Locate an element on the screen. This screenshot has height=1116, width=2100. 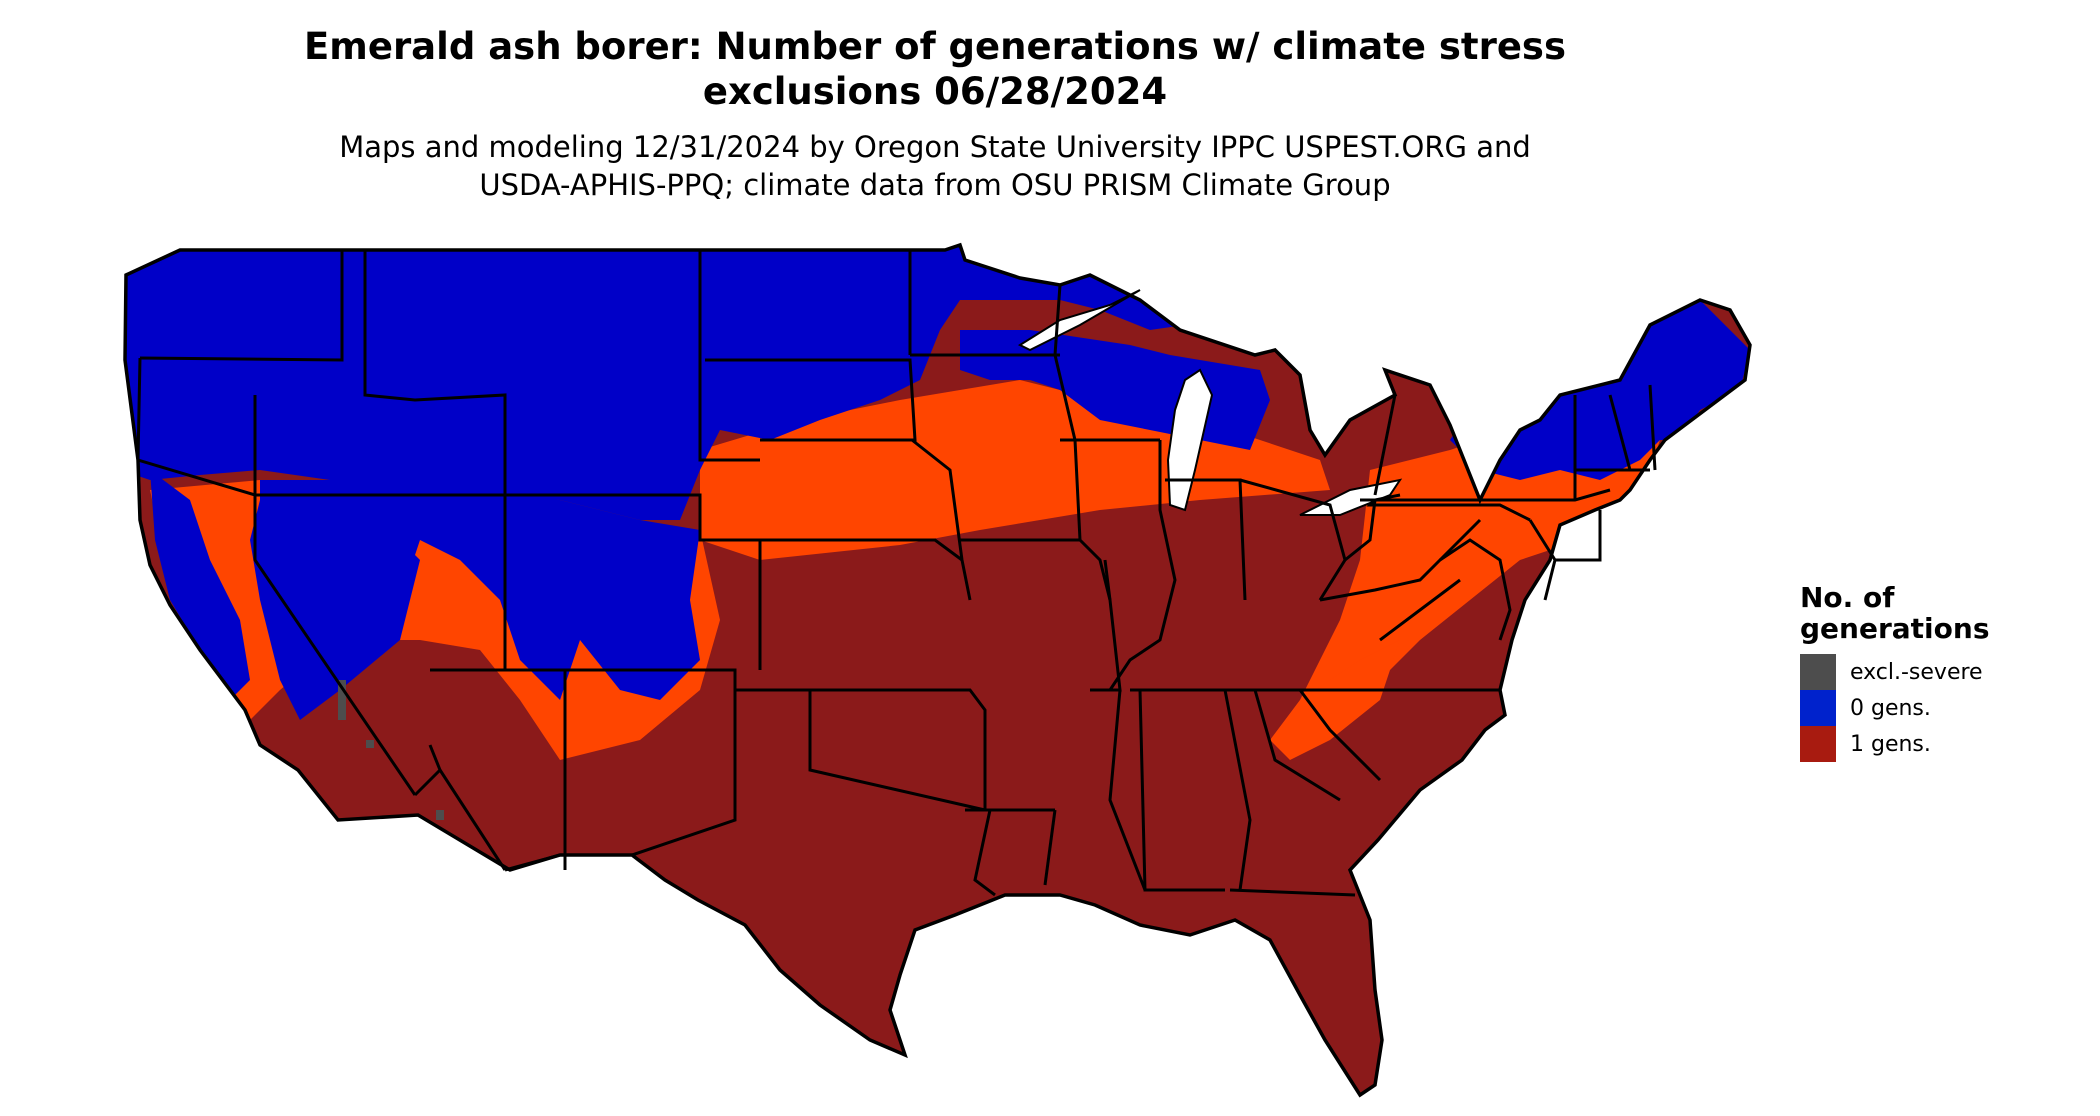
legend-swatch-zero-gens is located at coordinates (1818, 708).